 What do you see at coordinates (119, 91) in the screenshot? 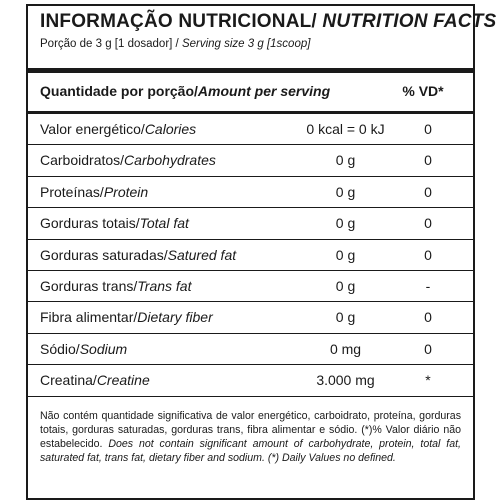
I see `header-name-pt: Quantidade por porção/` at bounding box center [119, 91].